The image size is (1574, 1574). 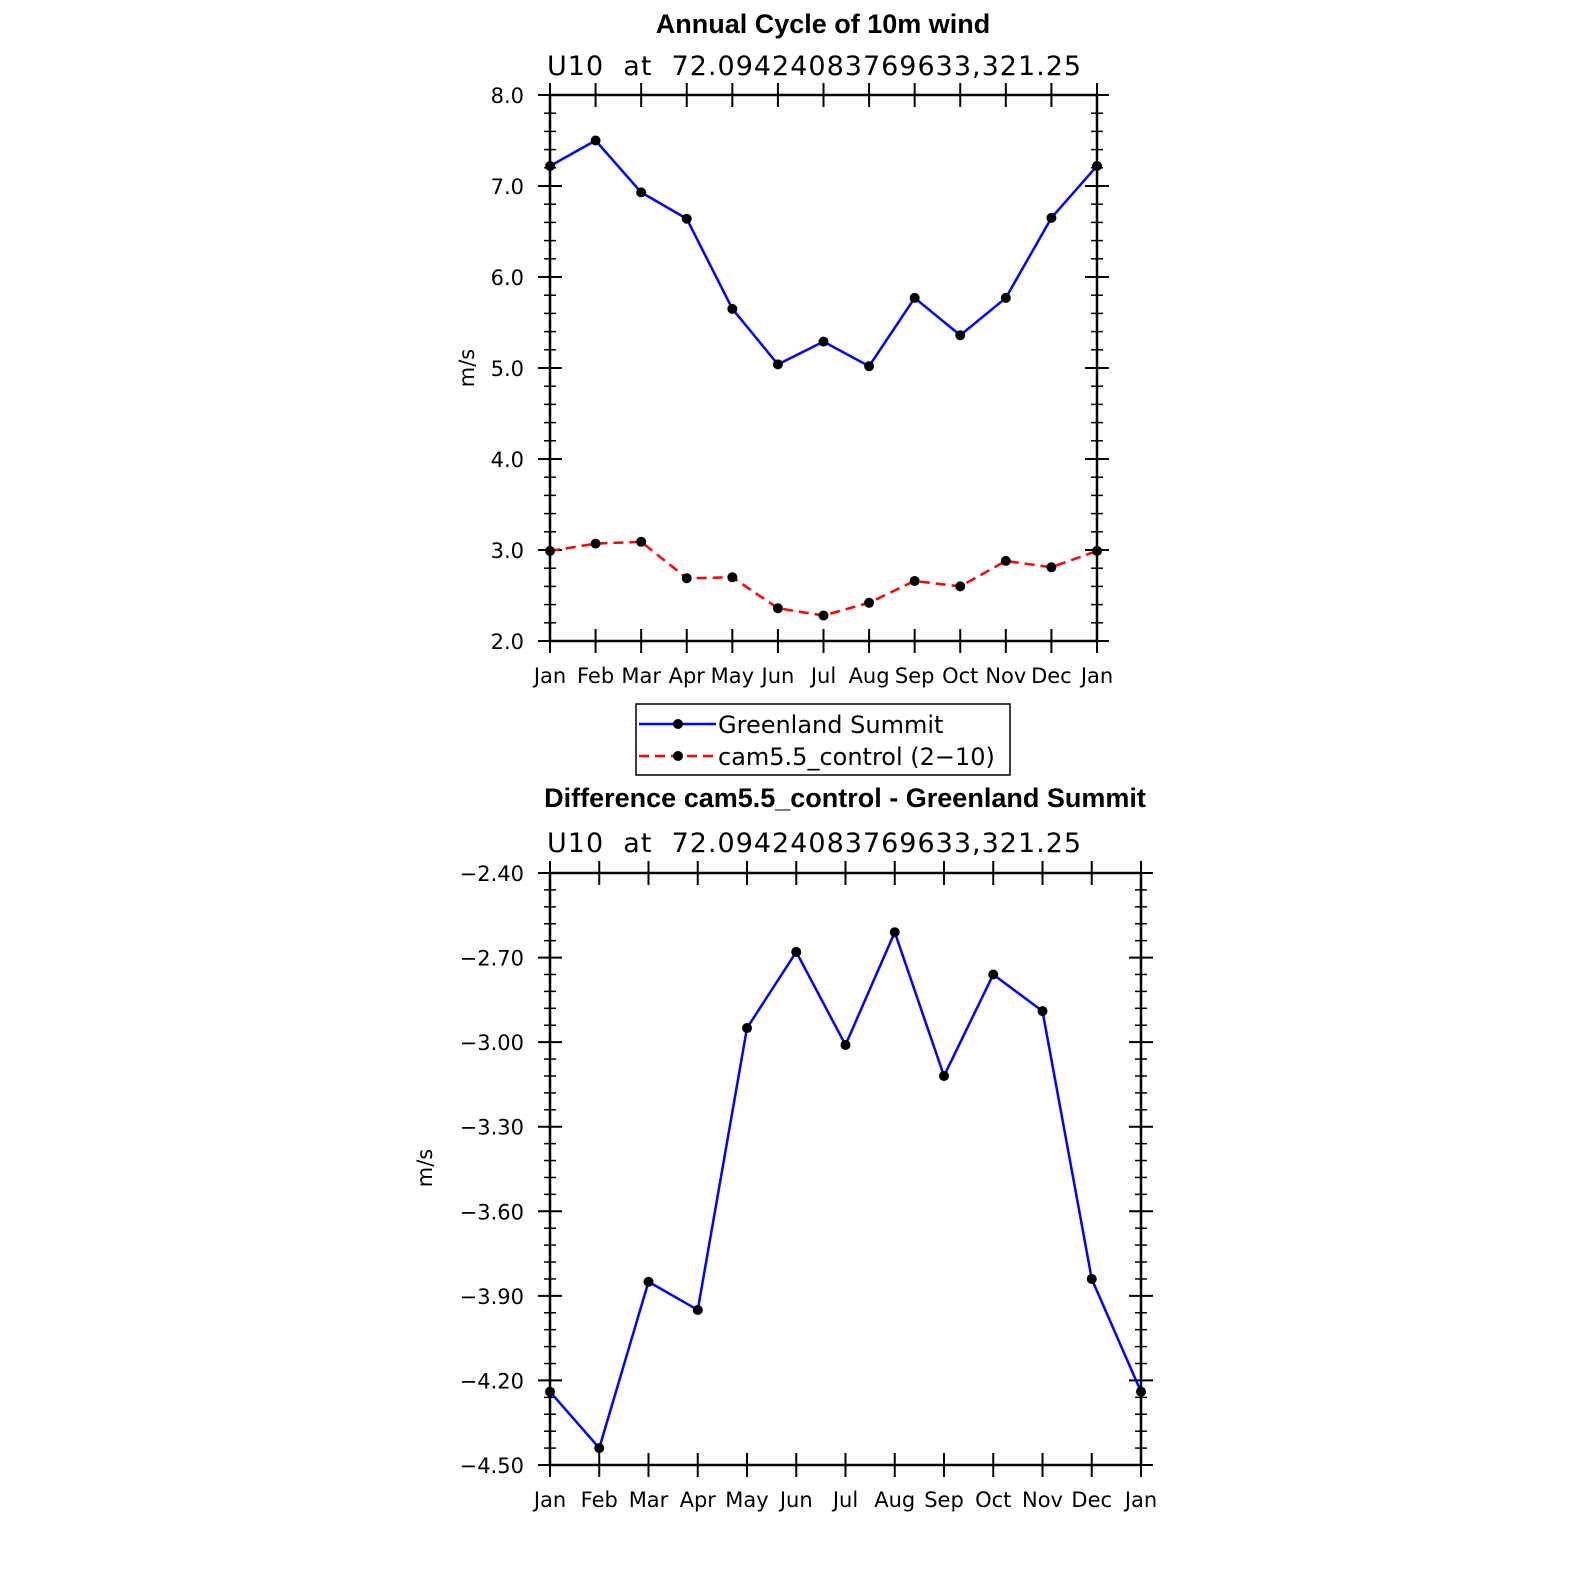 I want to click on legend-label-cam: cam5.5_control (2−10), so click(x=856, y=757).